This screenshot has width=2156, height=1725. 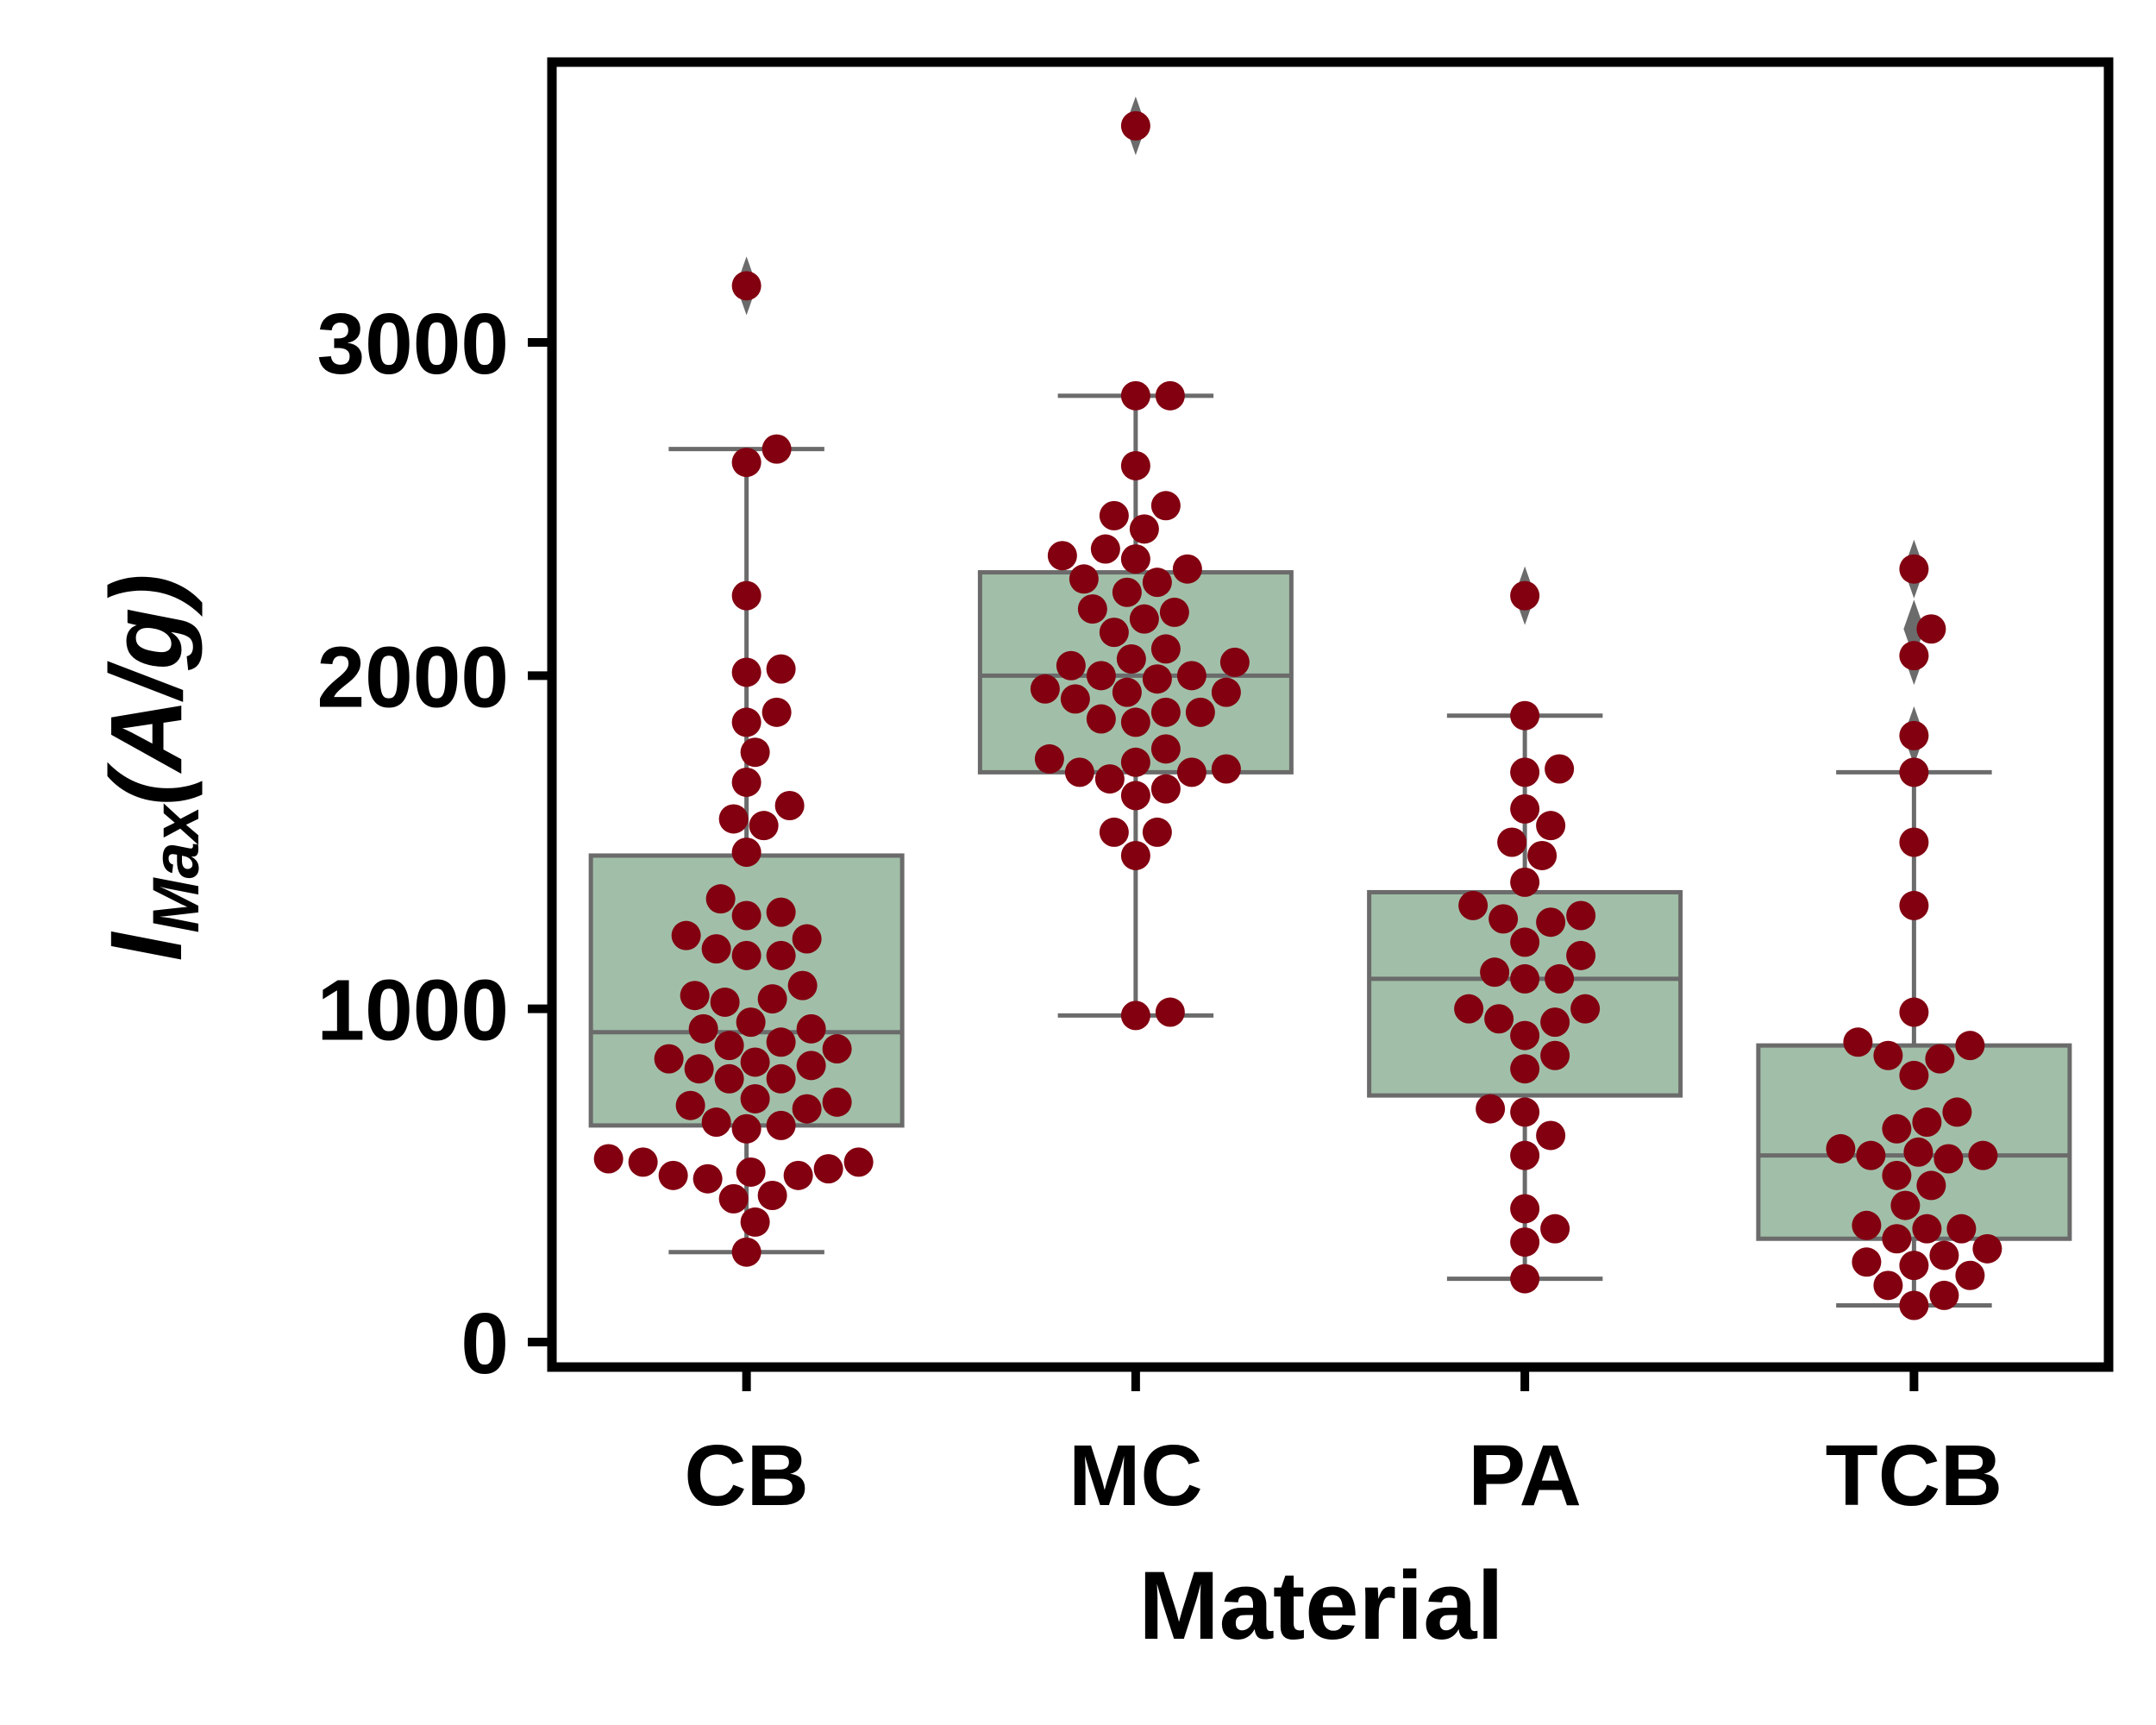 I want to click on y-axis-label-sub: Max, so click(x=176, y=868).